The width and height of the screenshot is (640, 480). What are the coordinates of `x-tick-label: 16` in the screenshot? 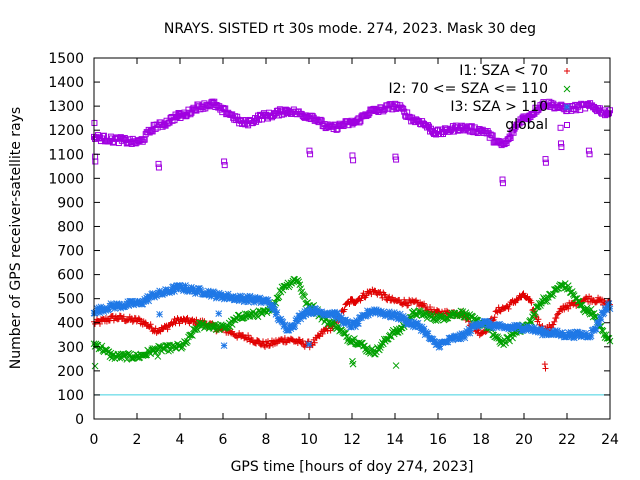 It's located at (438, 440).